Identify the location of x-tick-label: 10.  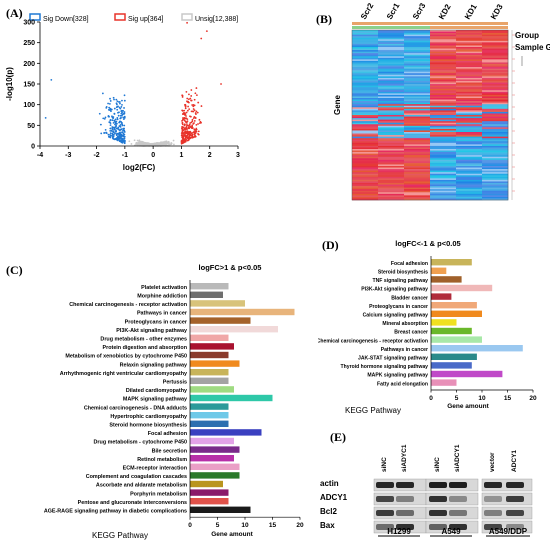
(482, 398).